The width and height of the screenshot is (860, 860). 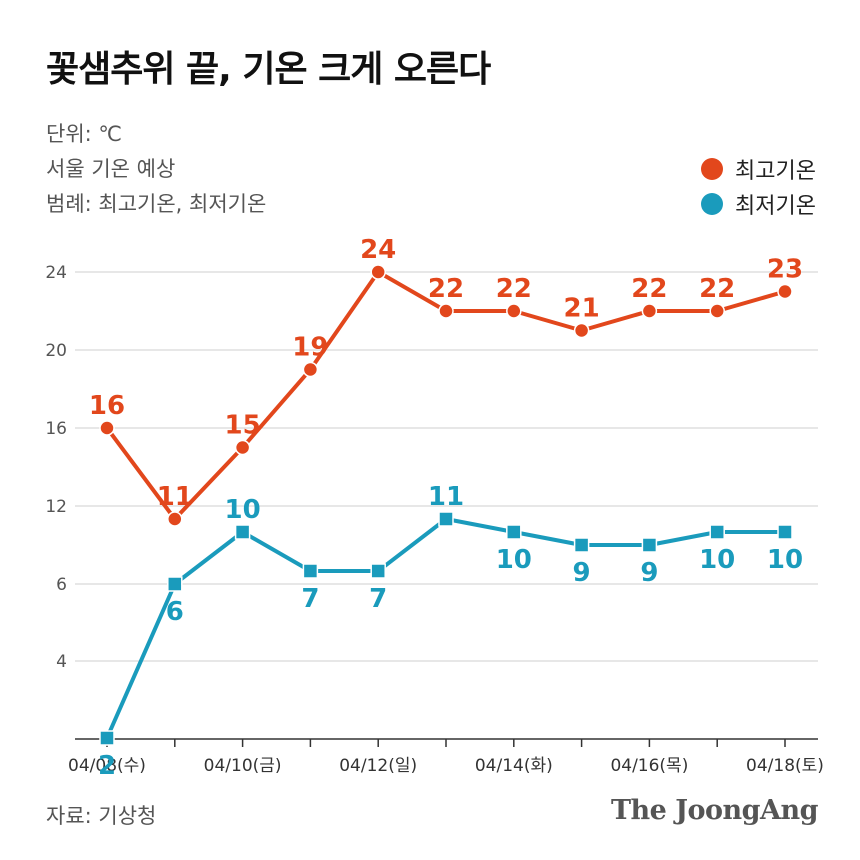 What do you see at coordinates (310, 348) in the screenshot?
I see `data-label-high: 19` at bounding box center [310, 348].